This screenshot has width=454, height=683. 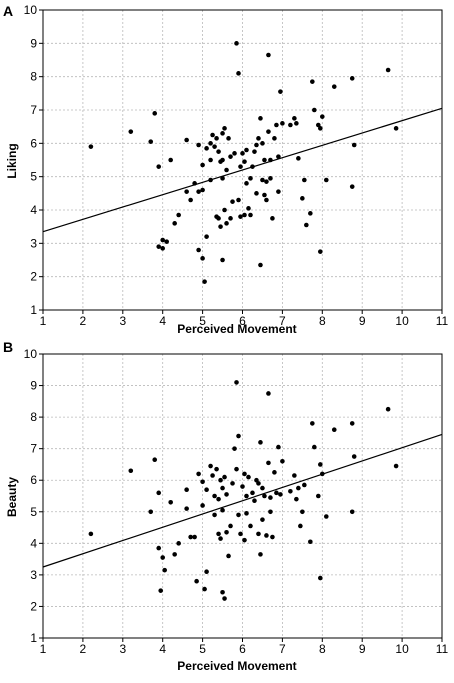 I want to click on panel-b-y-tick-label-2: 2, so click(x=33, y=606).